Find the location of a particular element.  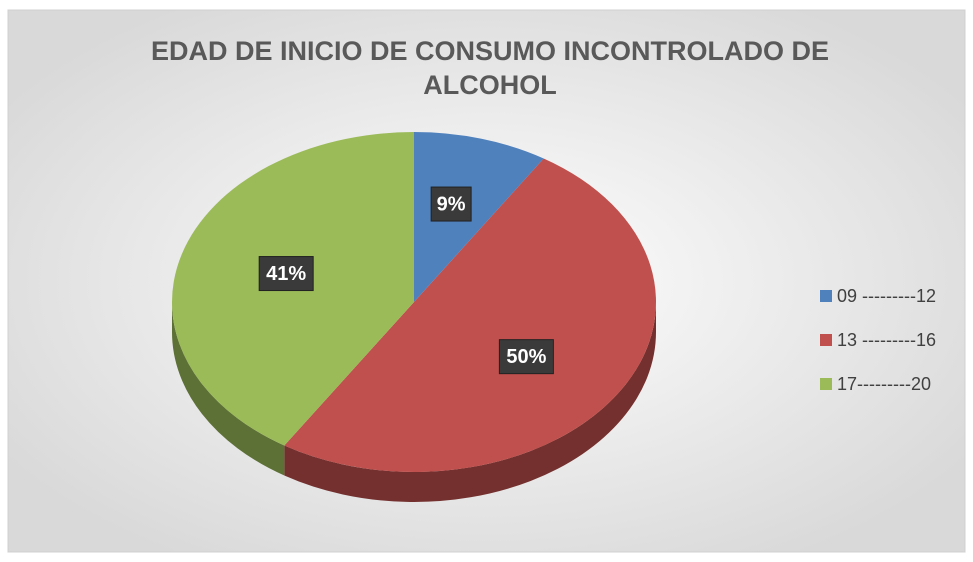

legend-label: 13 ---------16 is located at coordinates (886, 340).